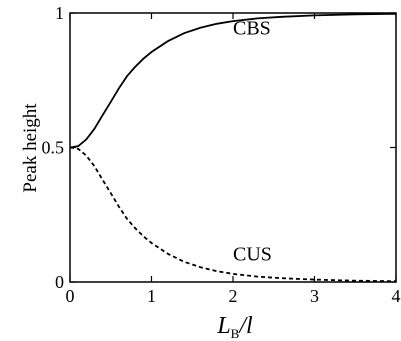 This screenshot has height=341, width=401. Describe the element at coordinates (70, 296) in the screenshot. I see `x-tick-label: 0` at that location.